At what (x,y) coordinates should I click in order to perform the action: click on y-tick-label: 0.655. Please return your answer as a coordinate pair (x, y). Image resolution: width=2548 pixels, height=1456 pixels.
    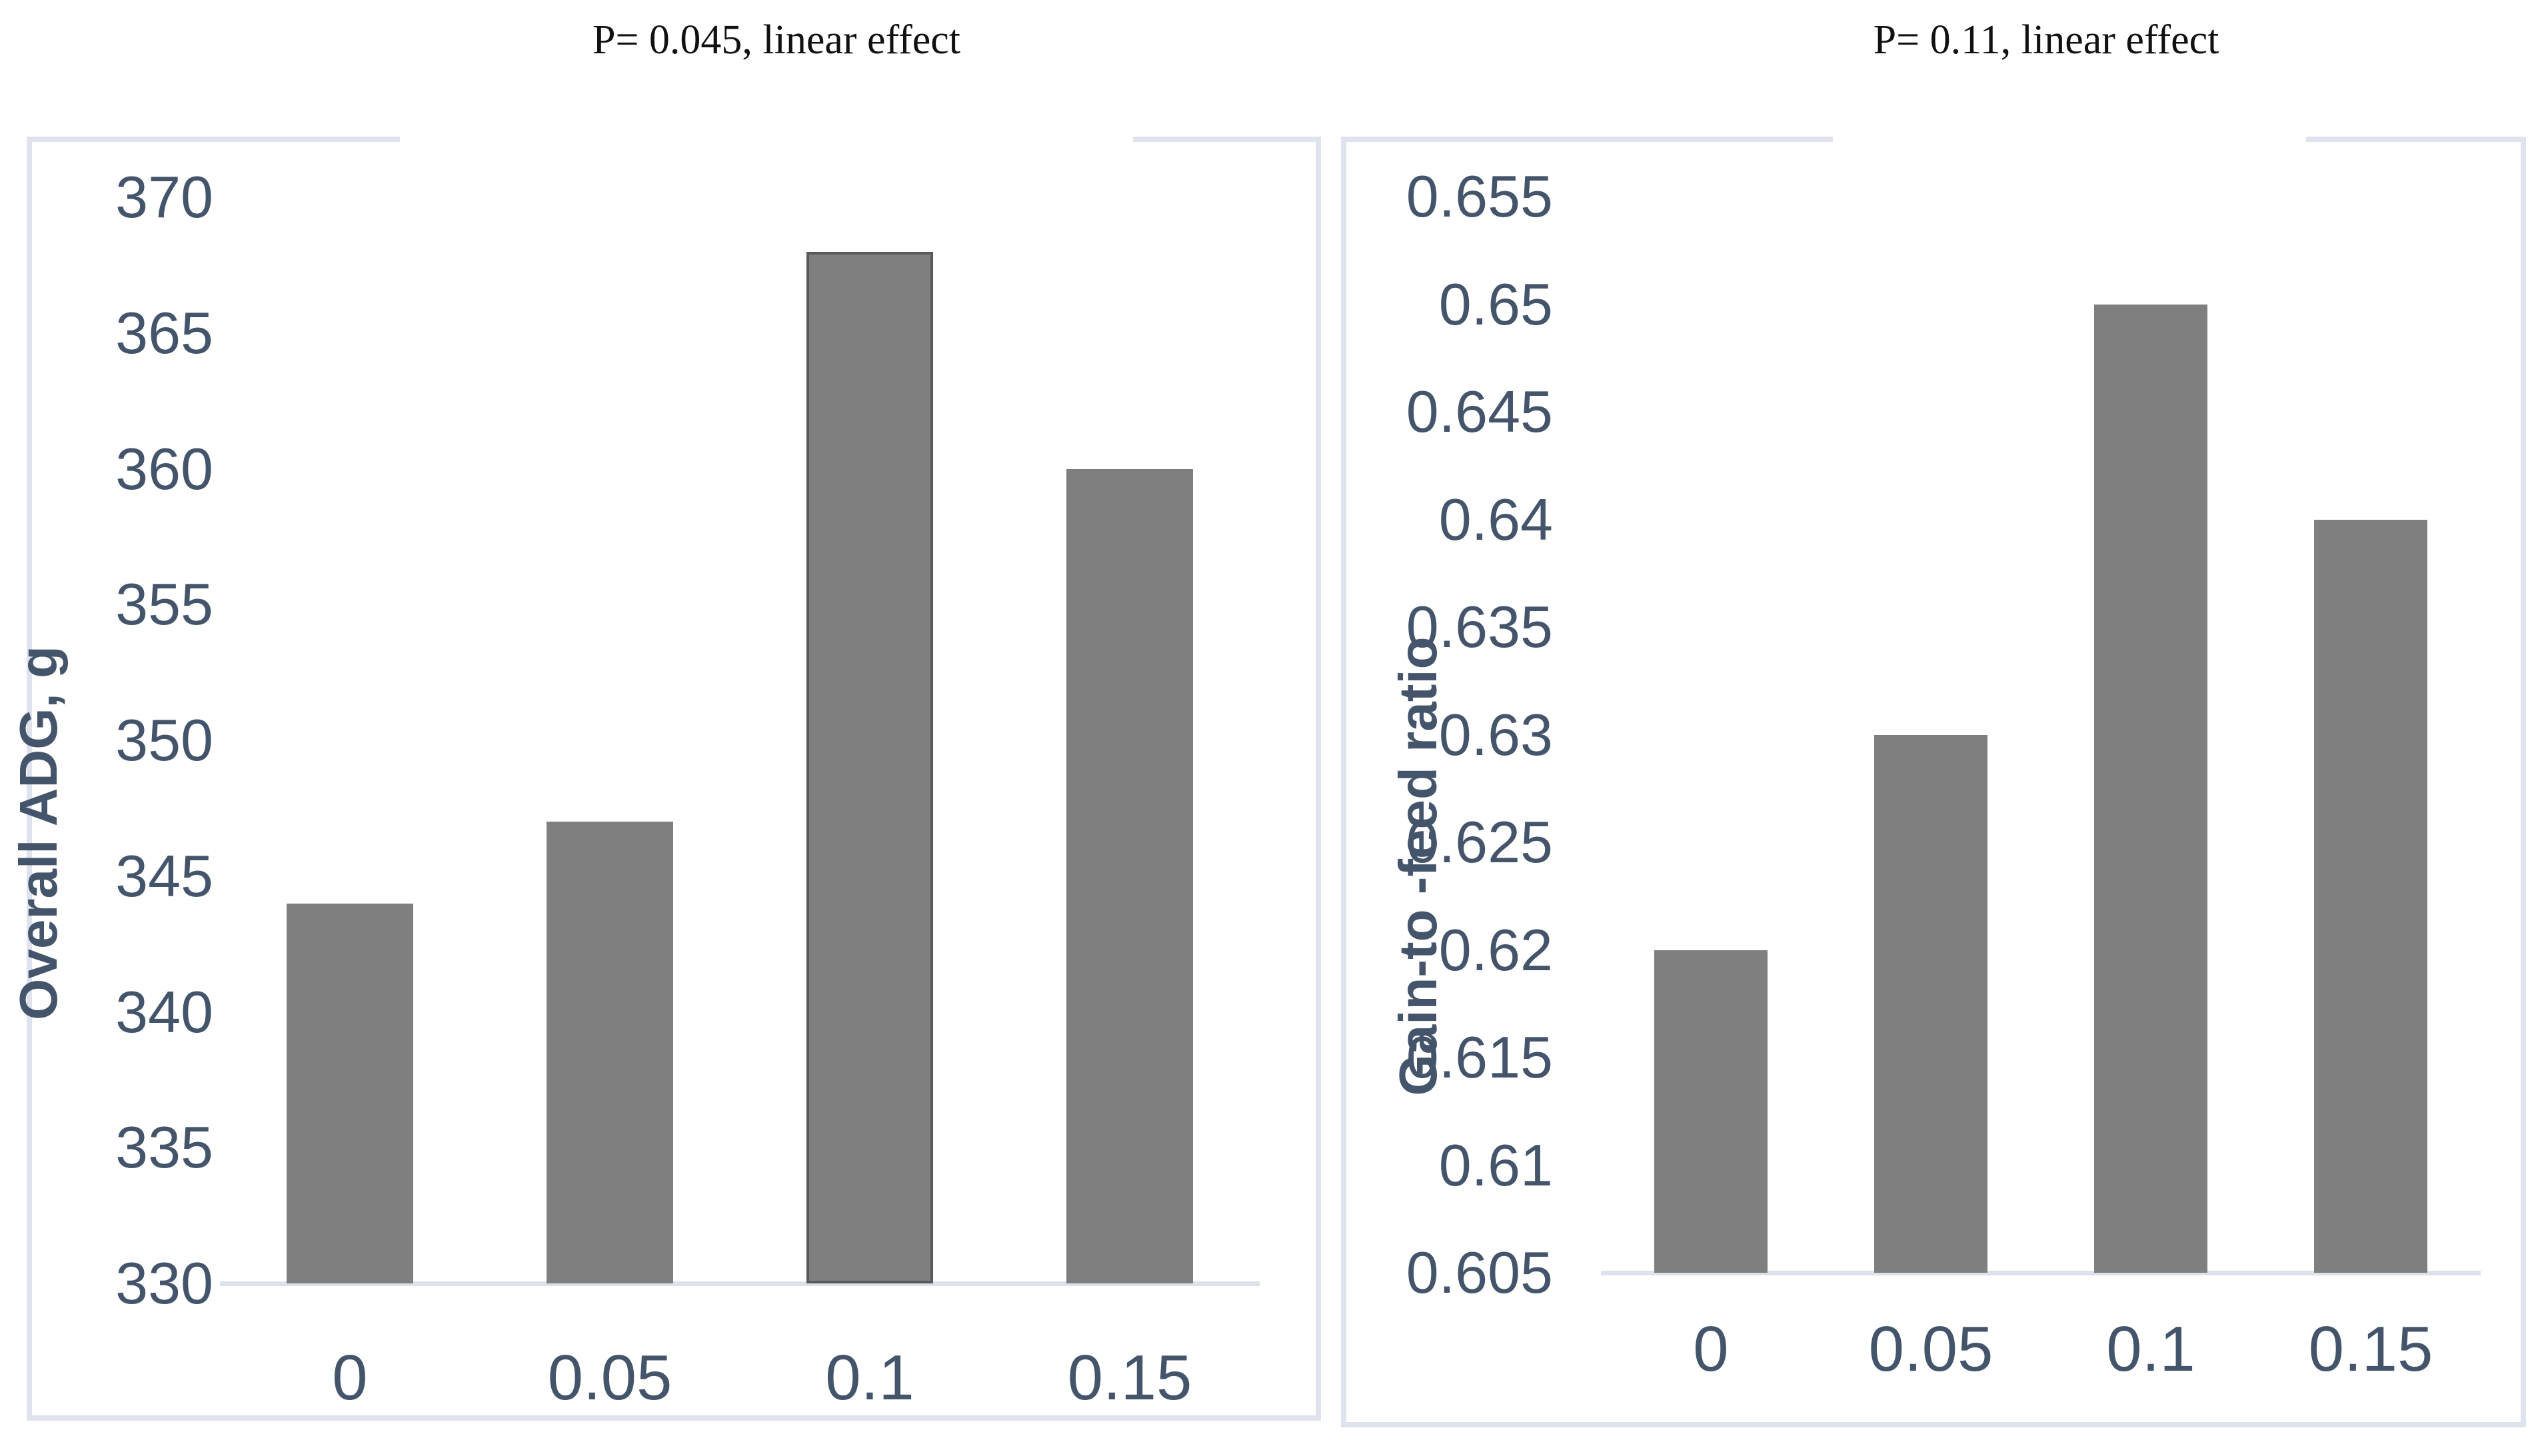
    Looking at the image, I should click on (1479, 196).